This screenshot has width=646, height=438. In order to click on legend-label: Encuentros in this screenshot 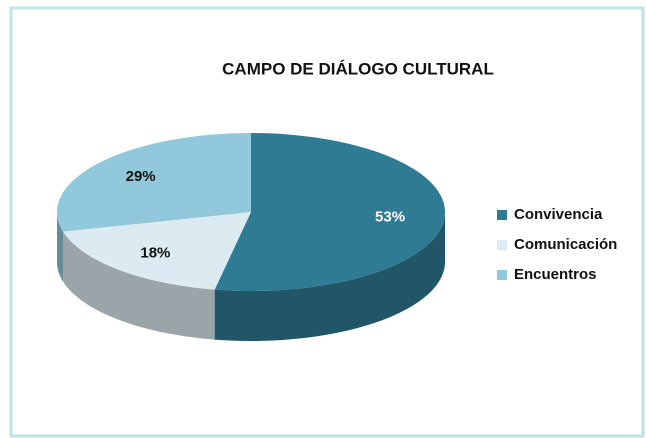, I will do `click(555, 274)`.